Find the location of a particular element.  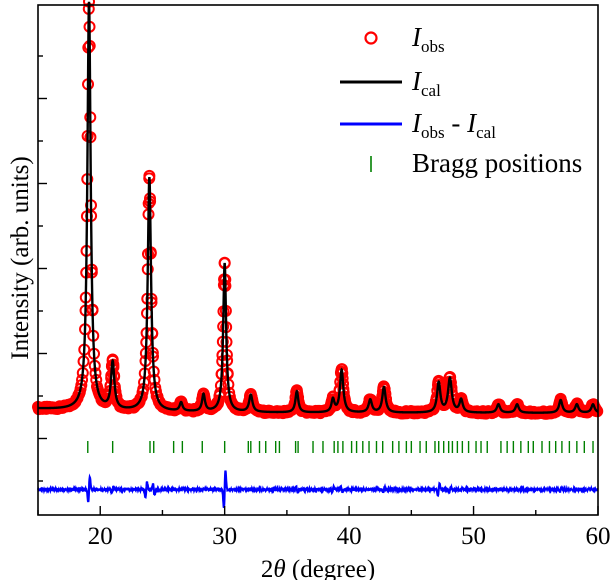

y-axis-label: Intensity (arb. units) is located at coordinates (20, 257).